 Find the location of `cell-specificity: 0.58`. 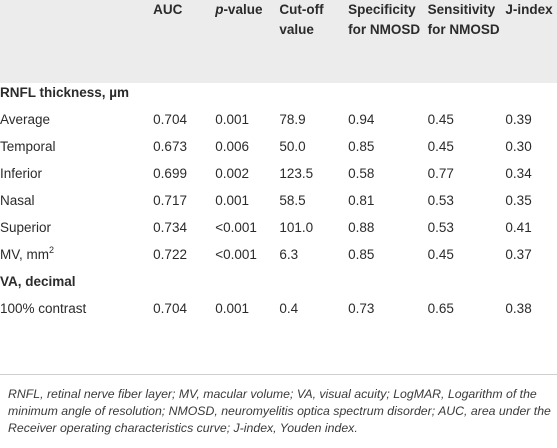

cell-specificity: 0.58 is located at coordinates (361, 173).